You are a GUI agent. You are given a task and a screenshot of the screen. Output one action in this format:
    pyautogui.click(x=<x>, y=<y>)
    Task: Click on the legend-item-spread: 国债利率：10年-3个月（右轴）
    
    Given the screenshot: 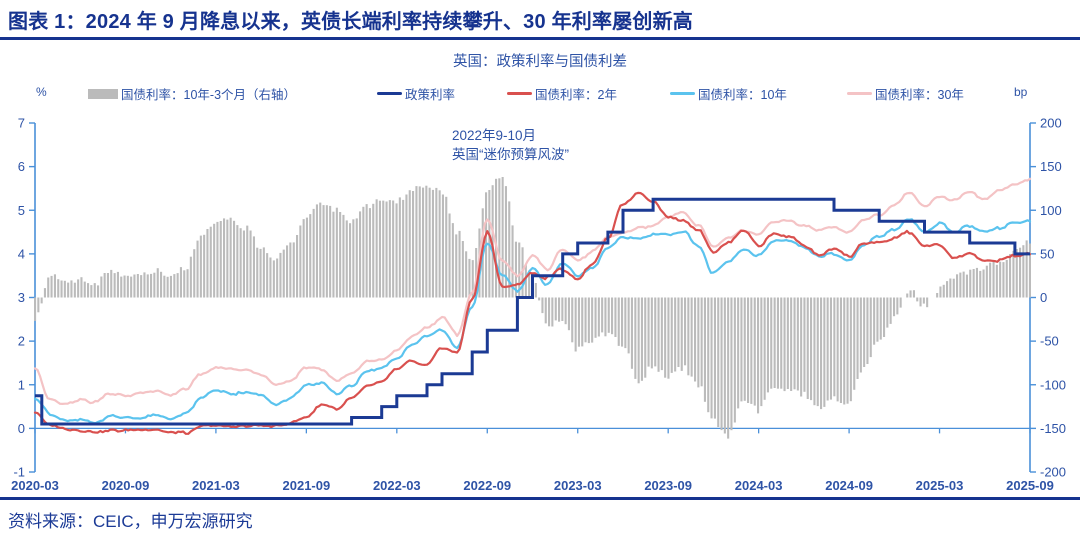 What is the action you would take?
    pyautogui.click(x=192, y=93)
    